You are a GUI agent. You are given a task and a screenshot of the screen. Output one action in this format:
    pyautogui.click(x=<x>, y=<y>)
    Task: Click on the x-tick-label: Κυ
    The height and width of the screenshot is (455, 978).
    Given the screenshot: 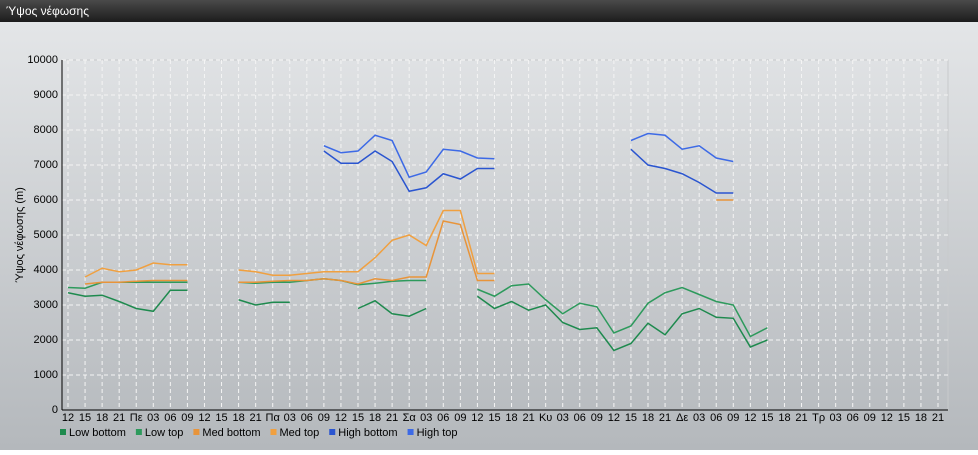 What is the action you would take?
    pyautogui.click(x=545, y=418)
    